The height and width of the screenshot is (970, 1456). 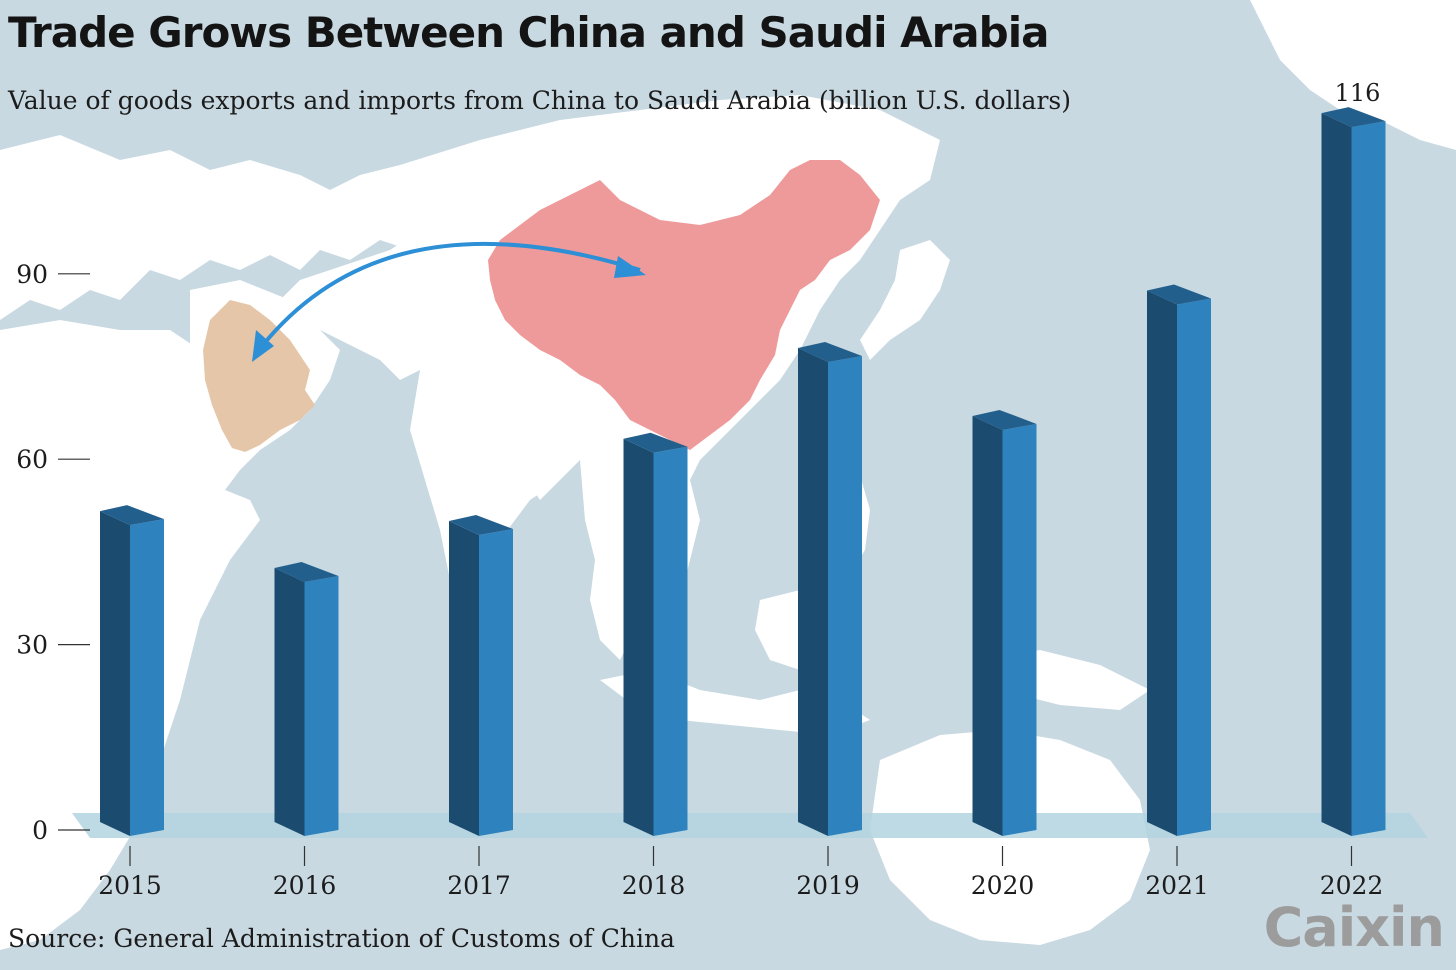 What do you see at coordinates (305, 885) in the screenshot?
I see `x-tick-label: 2016` at bounding box center [305, 885].